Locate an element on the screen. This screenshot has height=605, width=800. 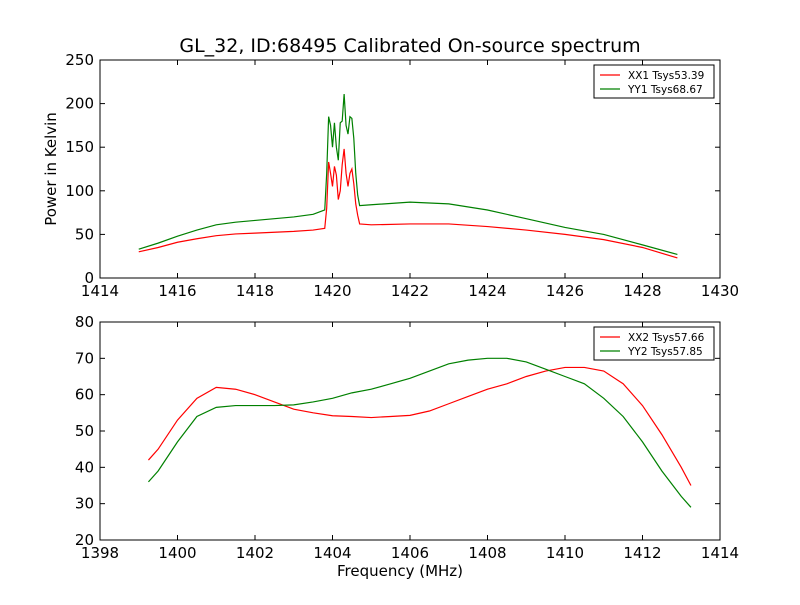
x-tick-label: 1406 is located at coordinates (410, 553).